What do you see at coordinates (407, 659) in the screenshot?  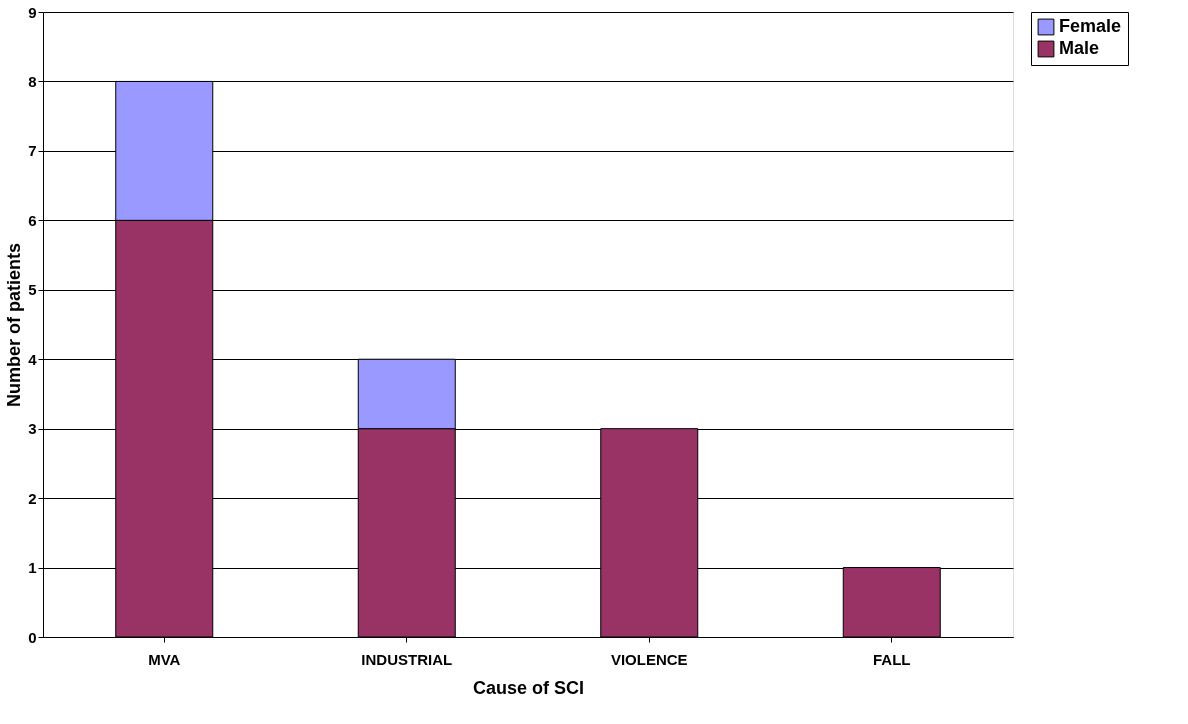 I see `x-tick-label: INDUSTRIAL` at bounding box center [407, 659].